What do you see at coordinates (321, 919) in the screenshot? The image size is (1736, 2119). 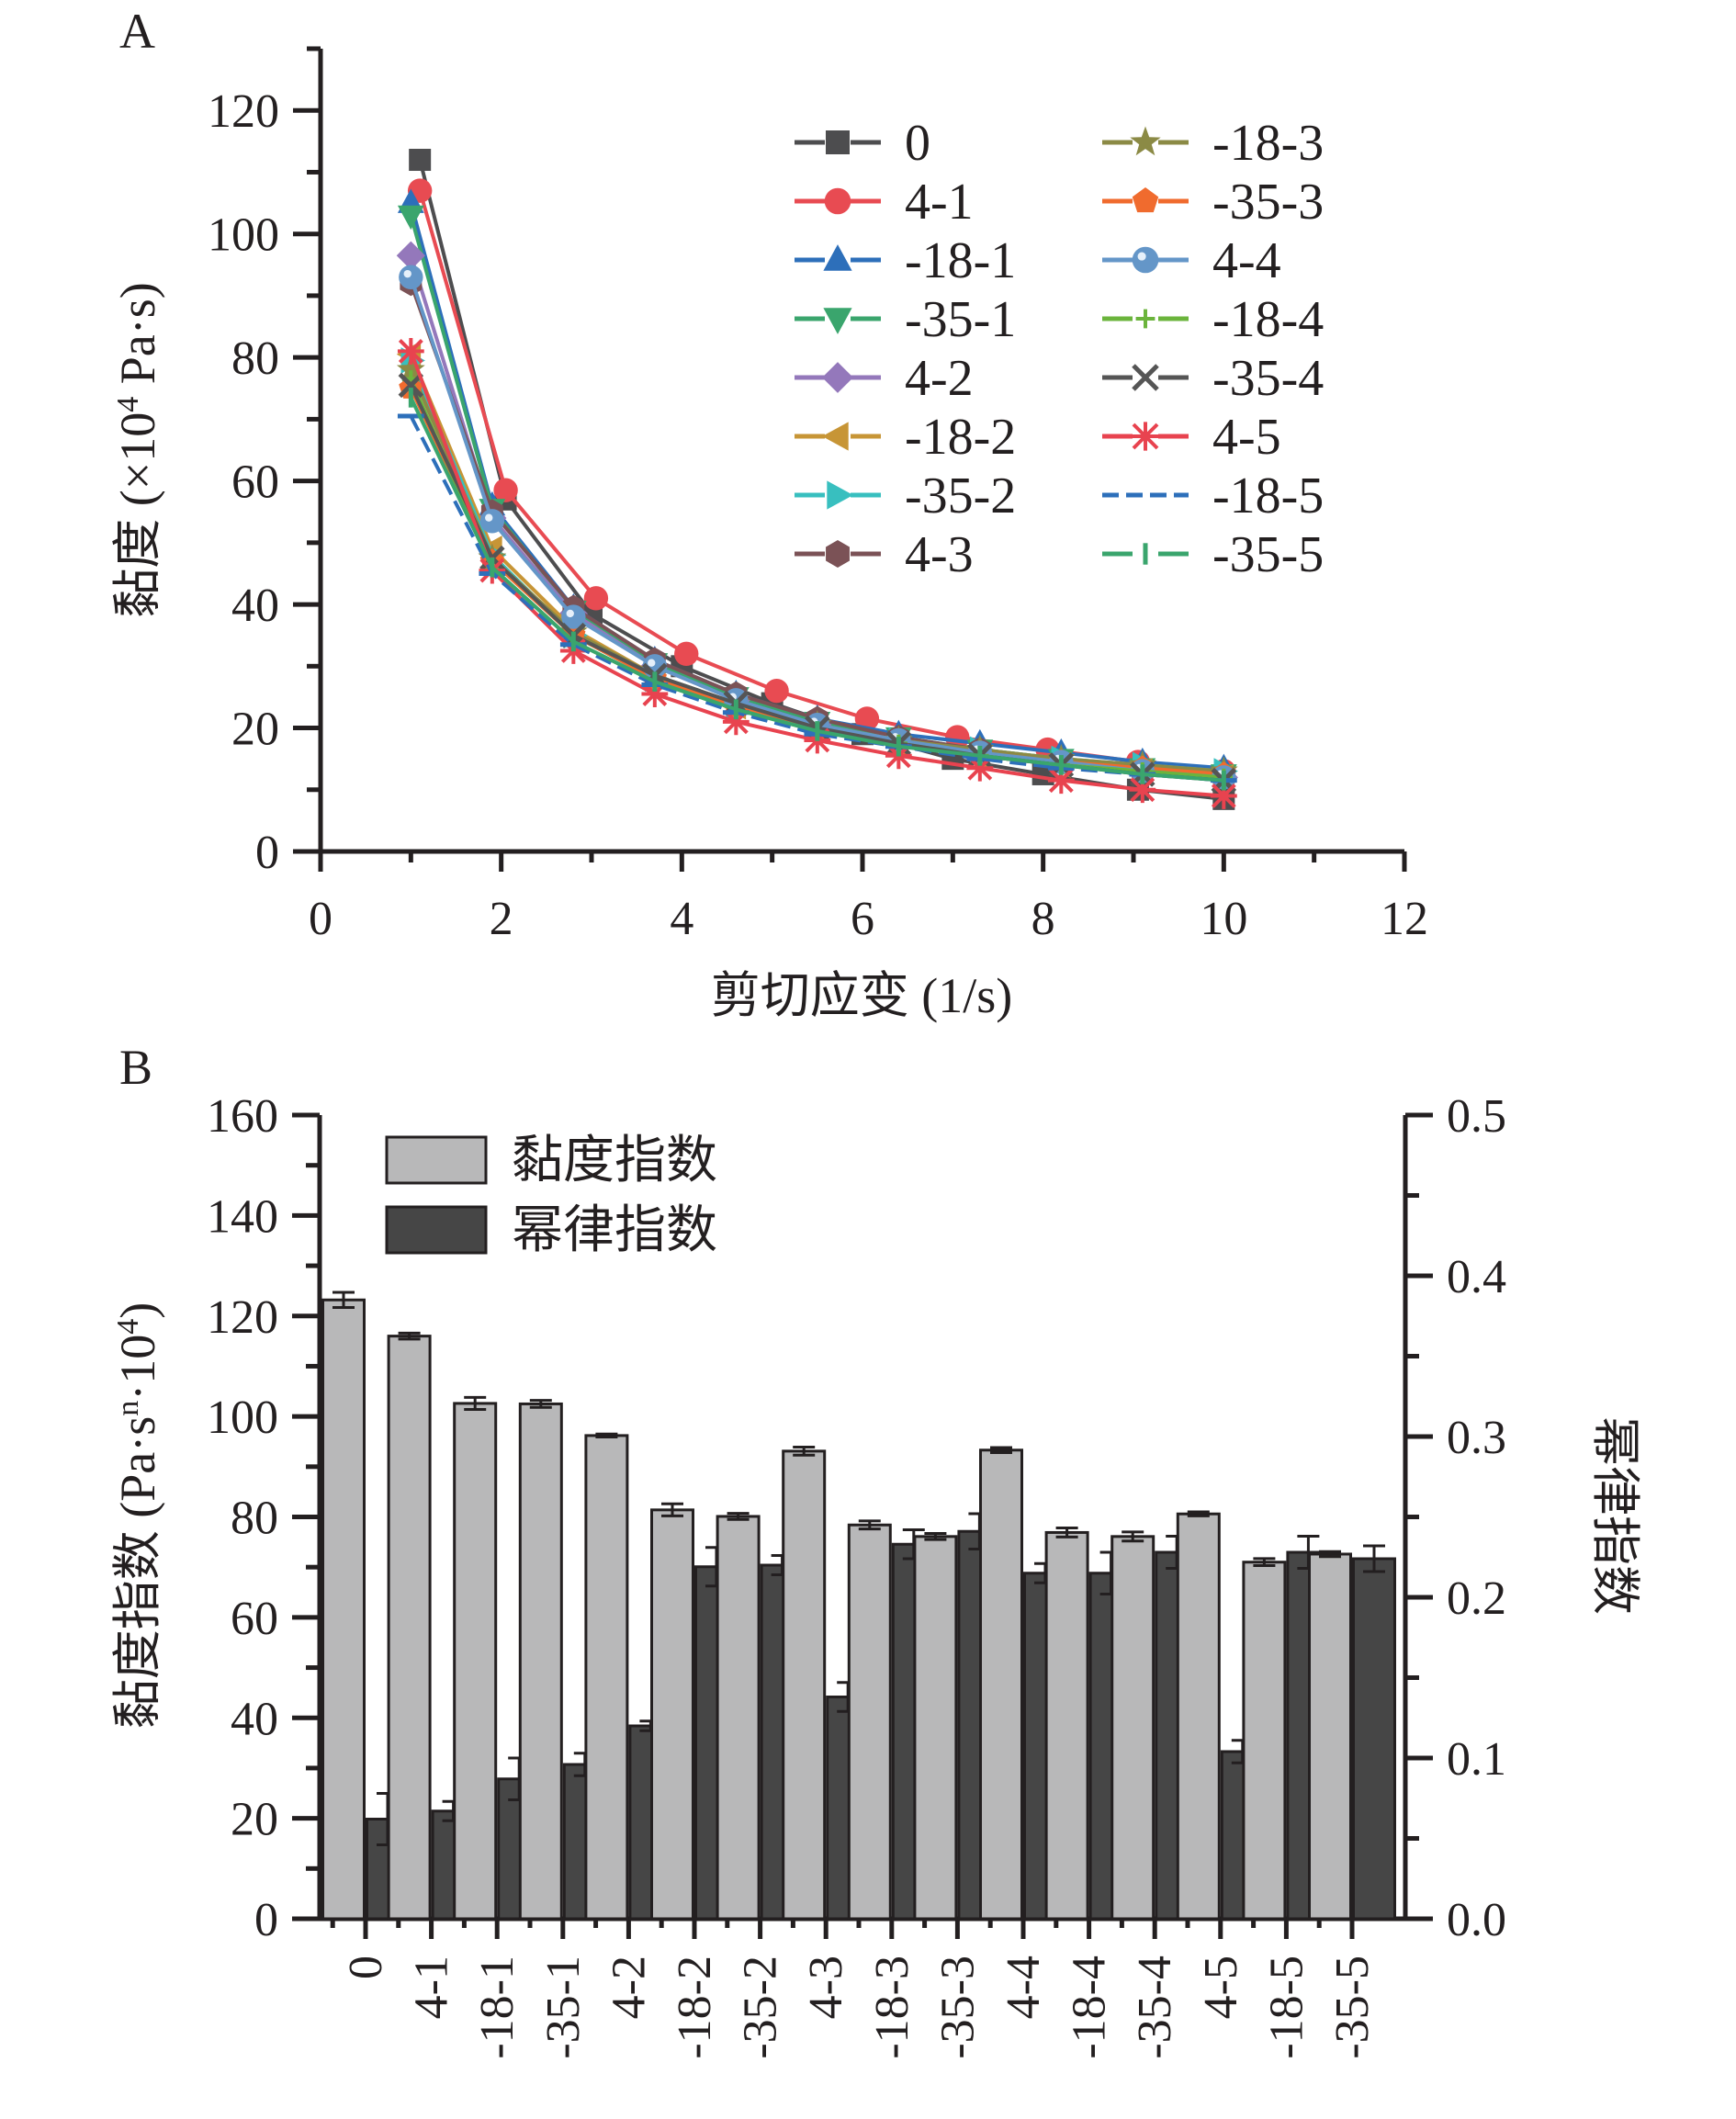 I see `panel-a-x-tick-label: 0` at bounding box center [321, 919].